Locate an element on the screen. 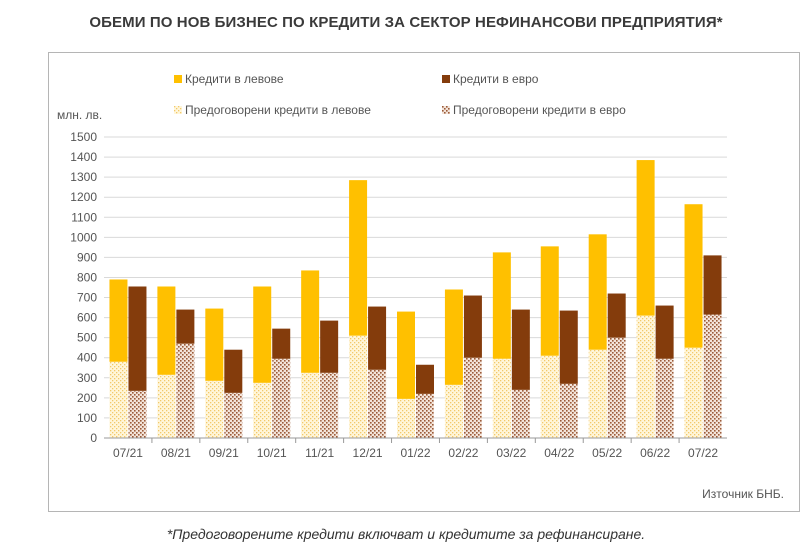 Image resolution: width=812 pixels, height=557 pixels. y-tick-label: 500 is located at coordinates (87, 338).